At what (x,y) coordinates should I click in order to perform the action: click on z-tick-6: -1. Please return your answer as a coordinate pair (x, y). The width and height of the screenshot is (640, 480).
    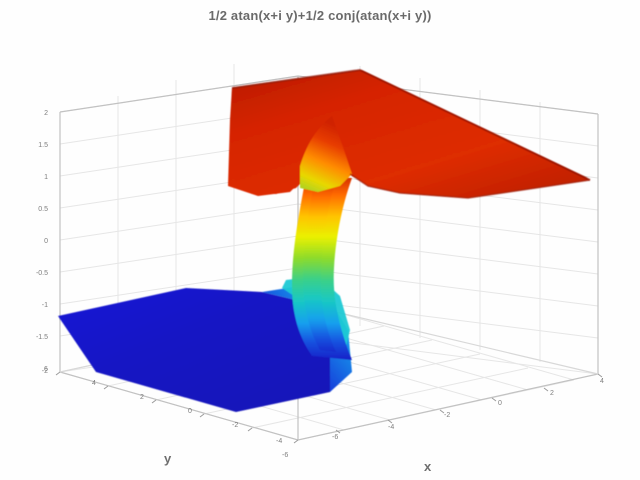
    Looking at the image, I should click on (44, 305).